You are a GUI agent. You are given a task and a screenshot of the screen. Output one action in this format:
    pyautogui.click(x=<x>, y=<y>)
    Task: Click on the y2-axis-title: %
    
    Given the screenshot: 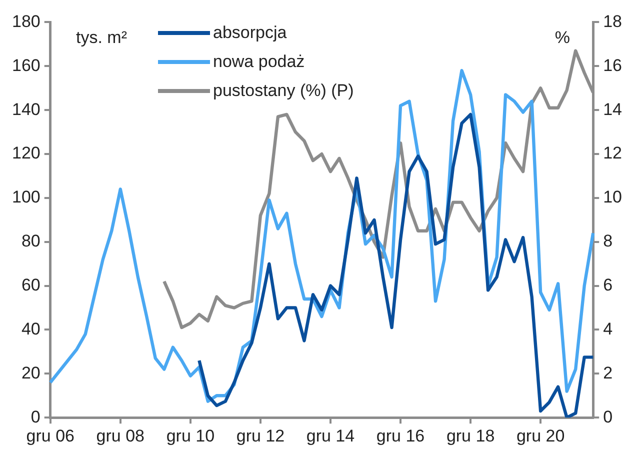 What is the action you would take?
    pyautogui.click(x=562, y=38)
    